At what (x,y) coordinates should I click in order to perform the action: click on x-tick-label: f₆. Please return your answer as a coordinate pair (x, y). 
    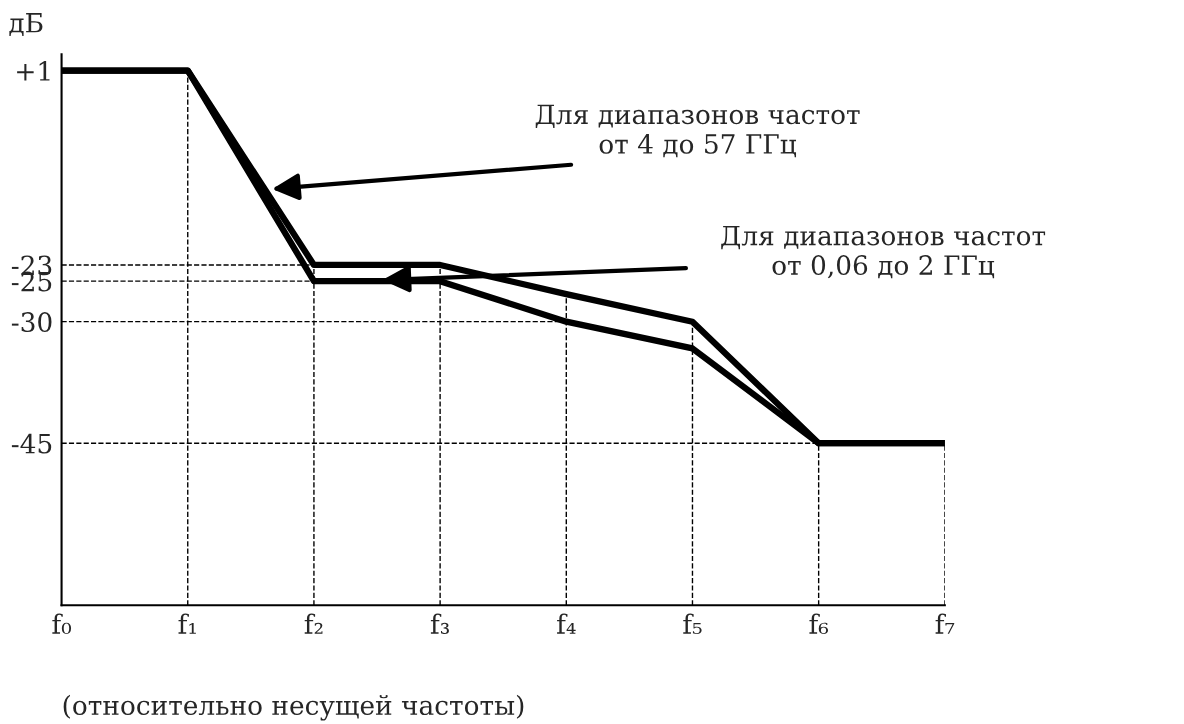
    Looking at the image, I should click on (819, 623).